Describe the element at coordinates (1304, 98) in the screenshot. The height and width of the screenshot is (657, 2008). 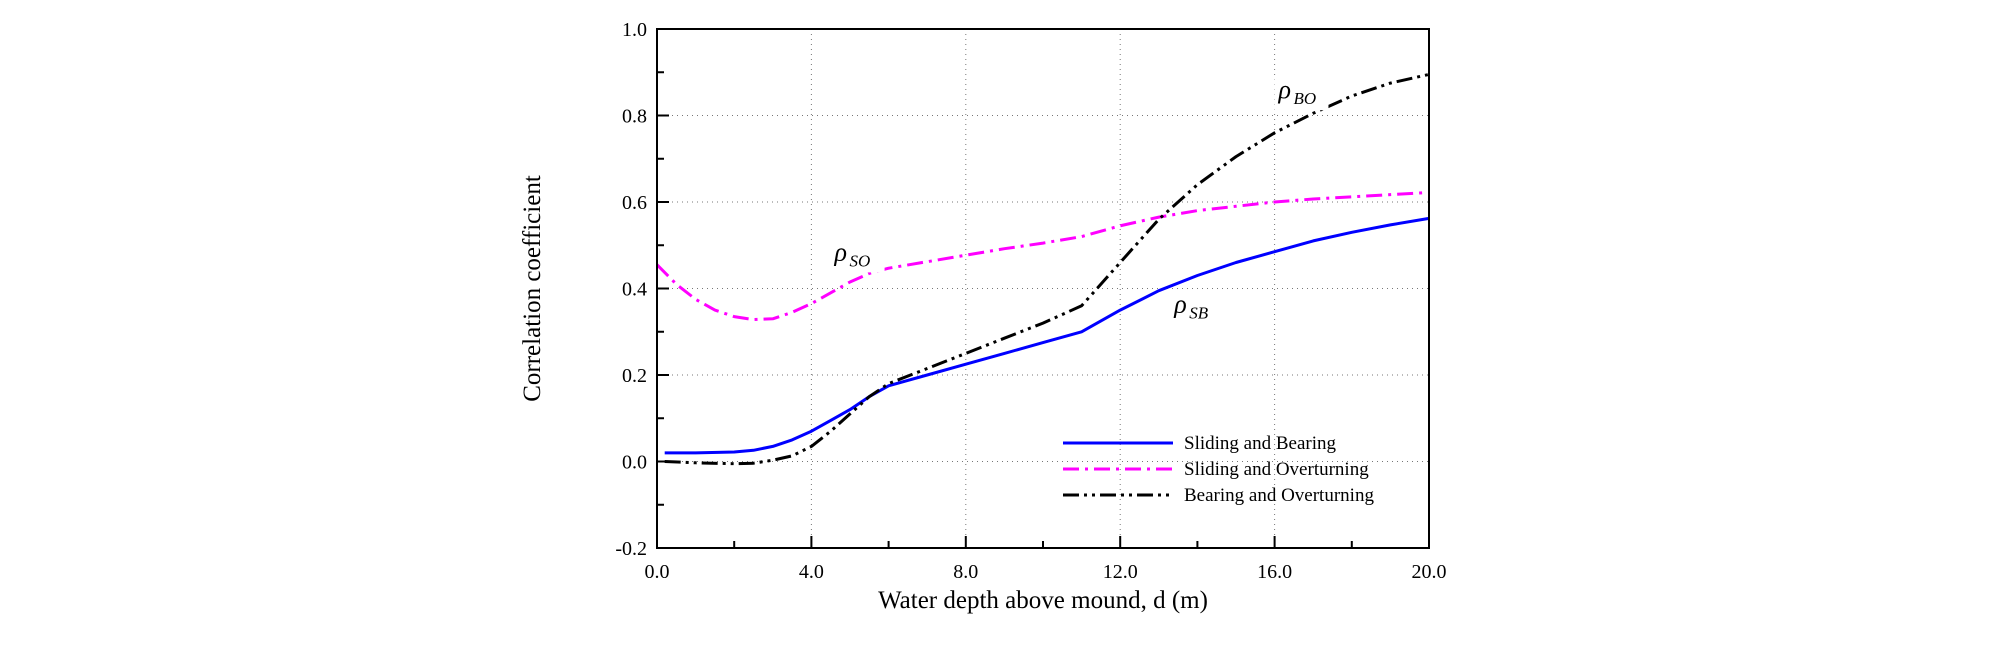
I see `annotation-subscript: BO` at that location.